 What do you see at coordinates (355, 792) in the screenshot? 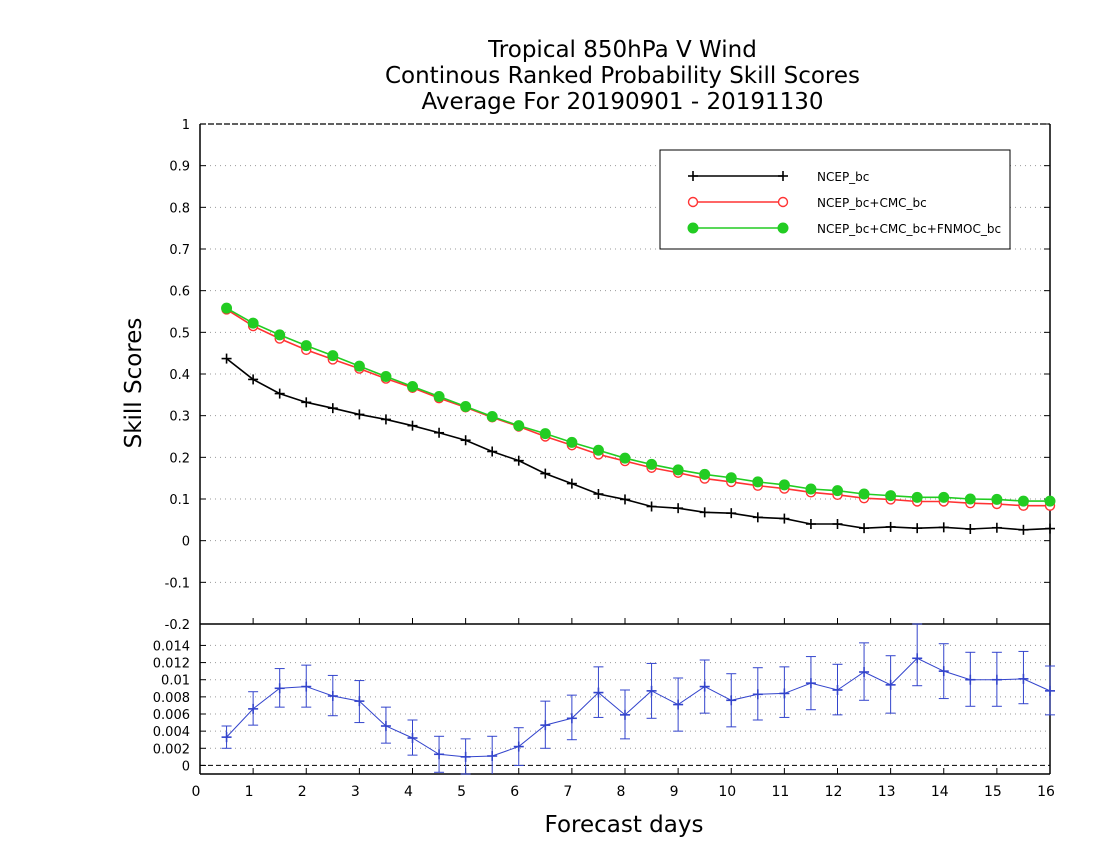
I see `x-tick-label: 3` at bounding box center [355, 792].